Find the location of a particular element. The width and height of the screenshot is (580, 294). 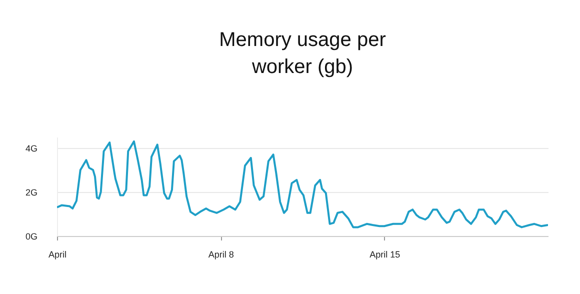

y-tick-label: 4G is located at coordinates (31, 149).